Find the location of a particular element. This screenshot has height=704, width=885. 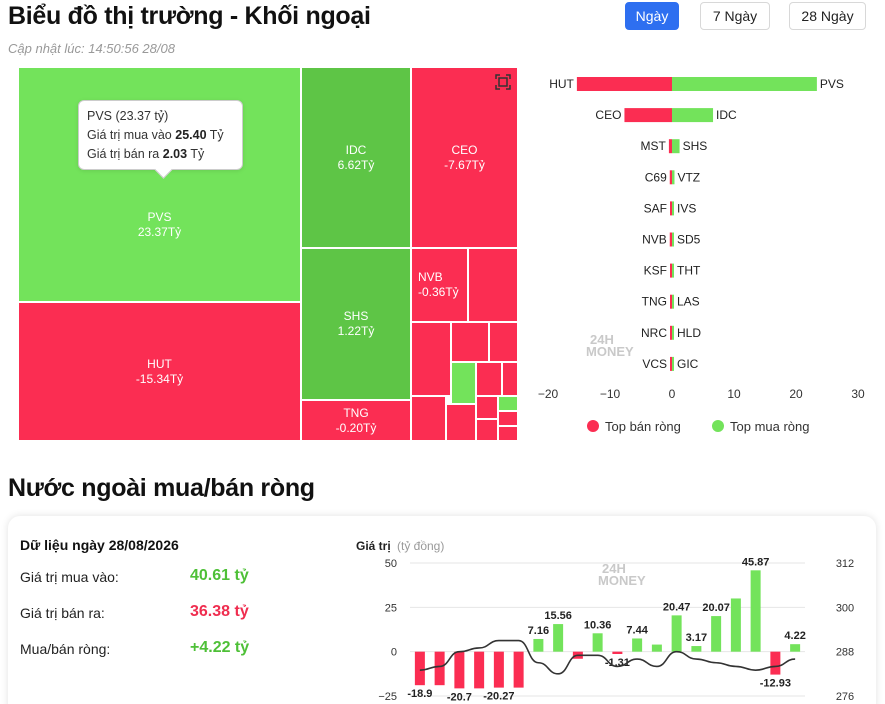

sell-symbol-label: VCS is located at coordinates (654, 364).